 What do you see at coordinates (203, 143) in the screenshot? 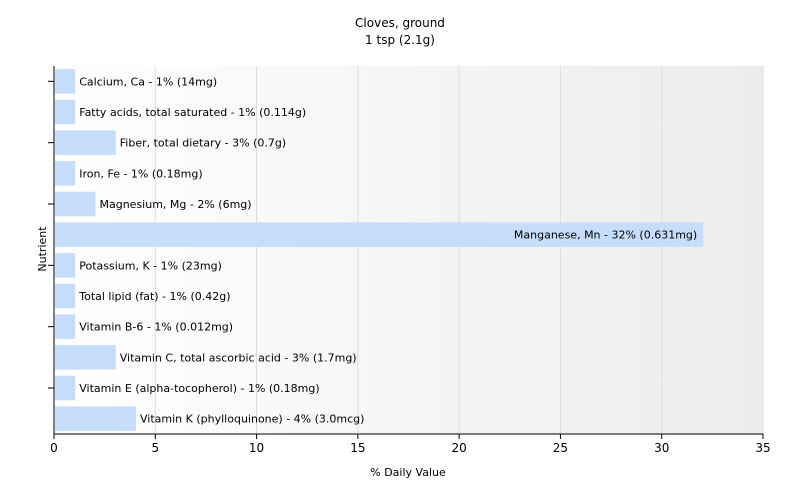
I see `bar-label-2: Fiber, total dietary - 3% (0.7g)` at bounding box center [203, 143].